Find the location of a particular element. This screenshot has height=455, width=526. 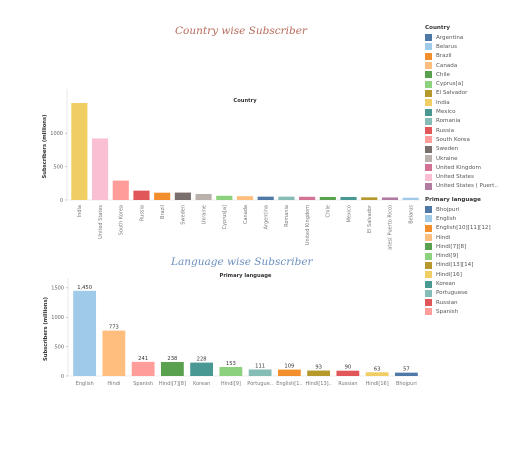

x-tick-label: El Salvador is located at coordinates (370, 218).